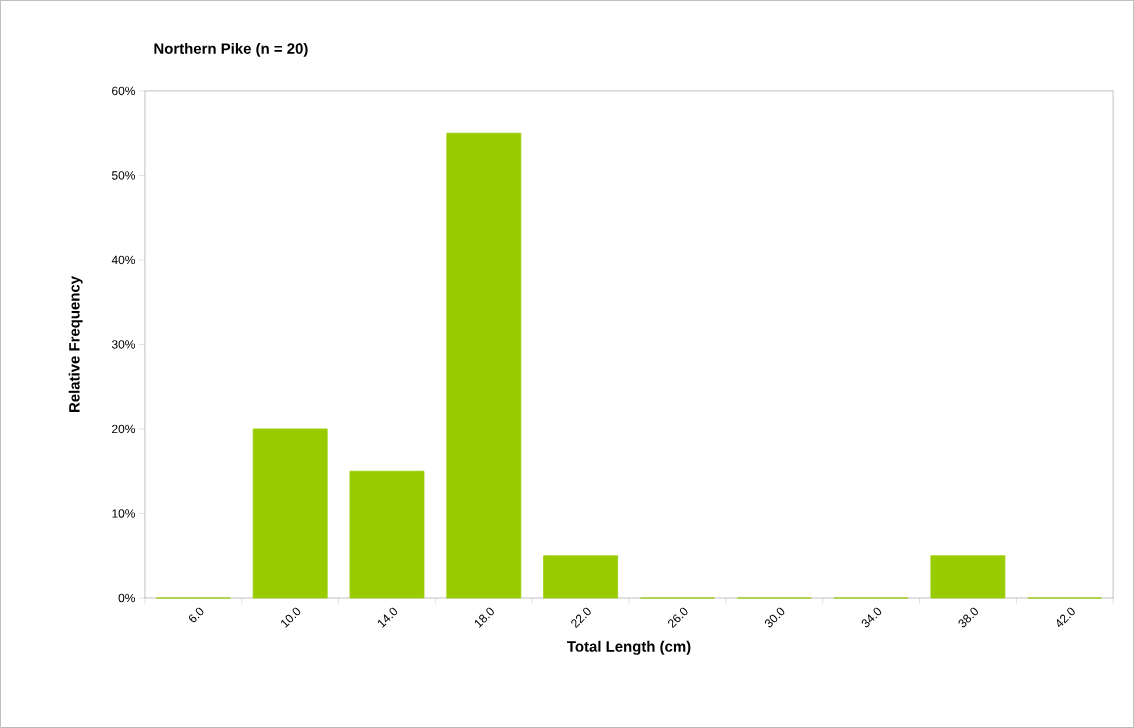  I want to click on y-tick-label: 60%, so click(123, 91).